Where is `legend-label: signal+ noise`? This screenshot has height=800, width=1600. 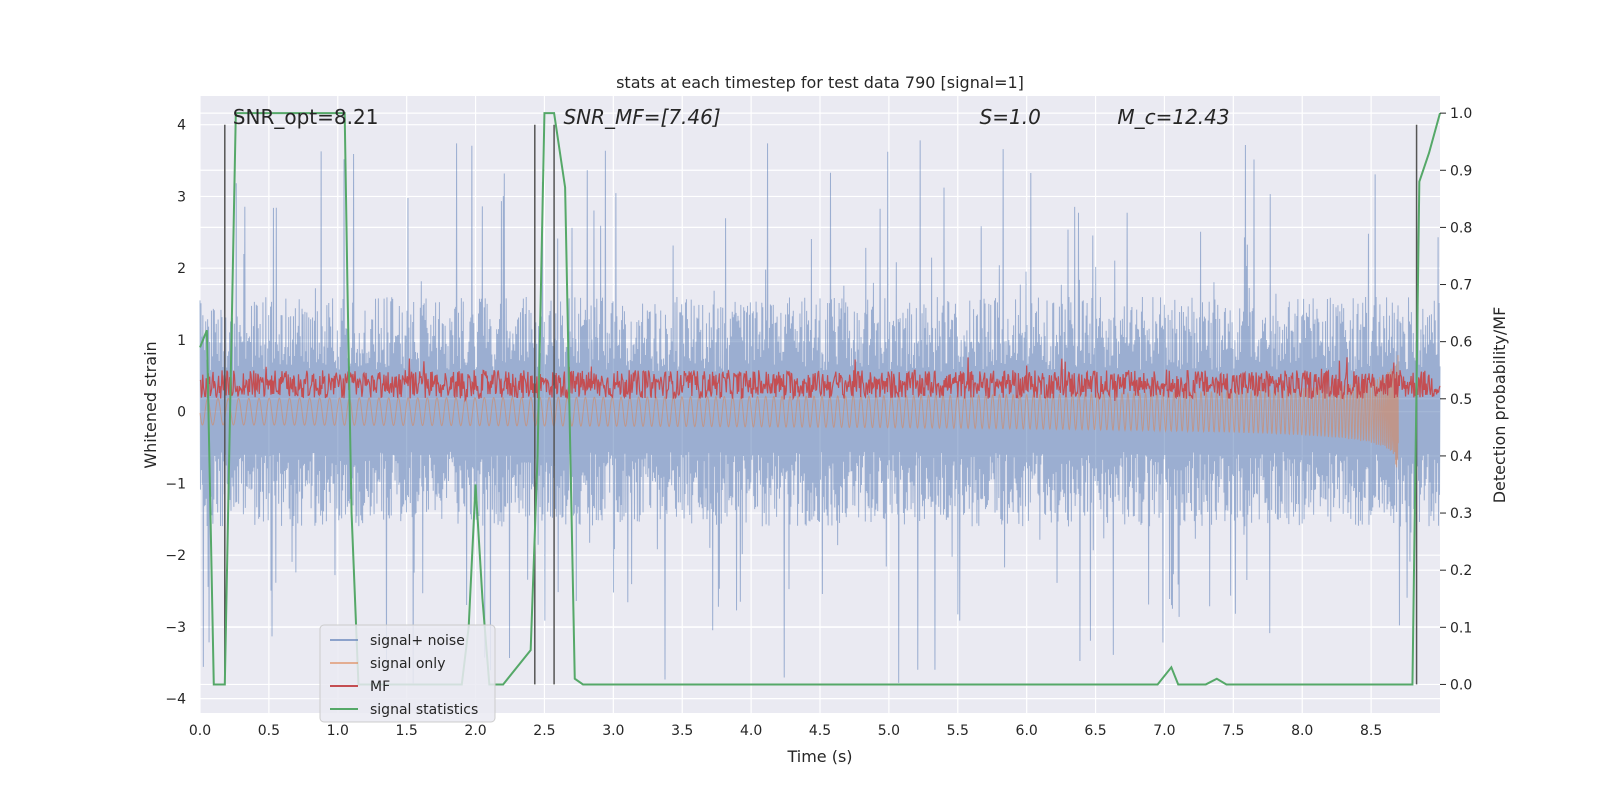
legend-label: signal+ noise is located at coordinates (417, 641).